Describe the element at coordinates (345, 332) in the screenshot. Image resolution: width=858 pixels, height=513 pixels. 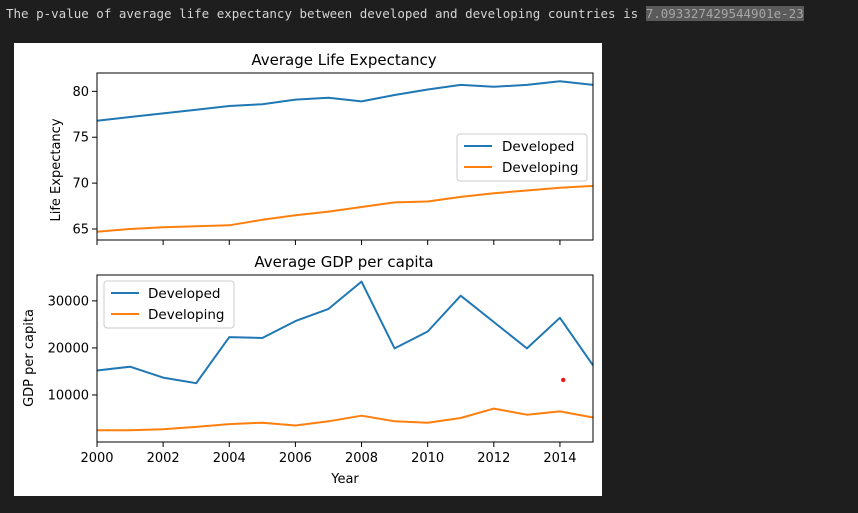
I see `series-line-developed-gdp` at that location.